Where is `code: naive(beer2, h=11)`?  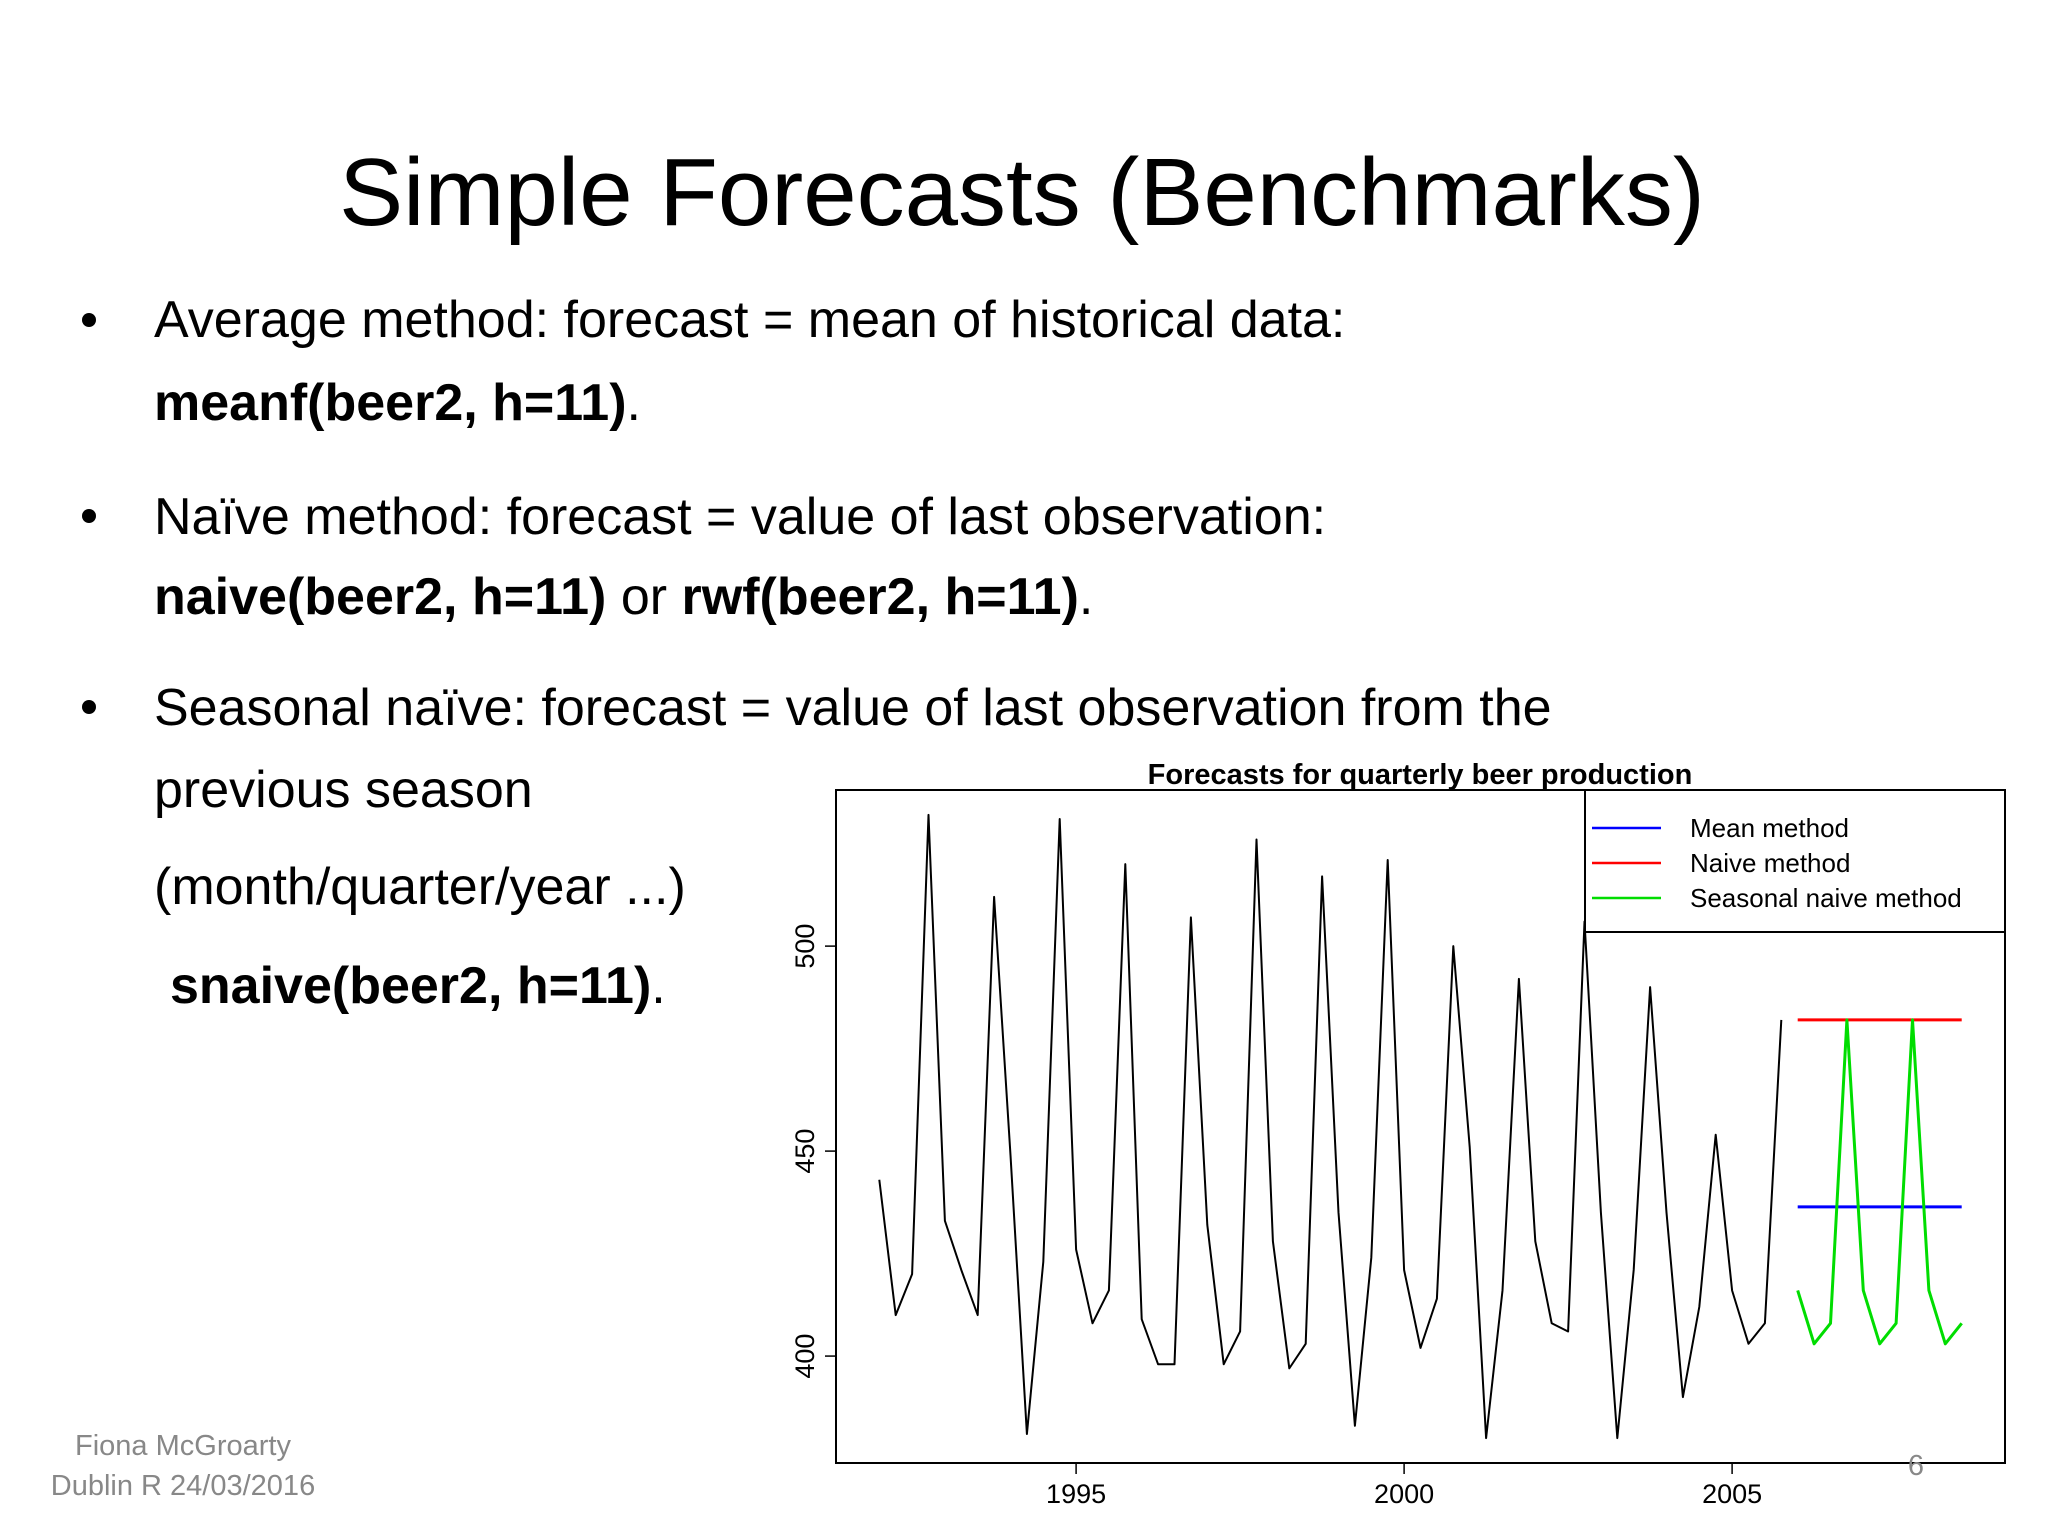 code: naive(beer2, h=11) is located at coordinates (380, 597).